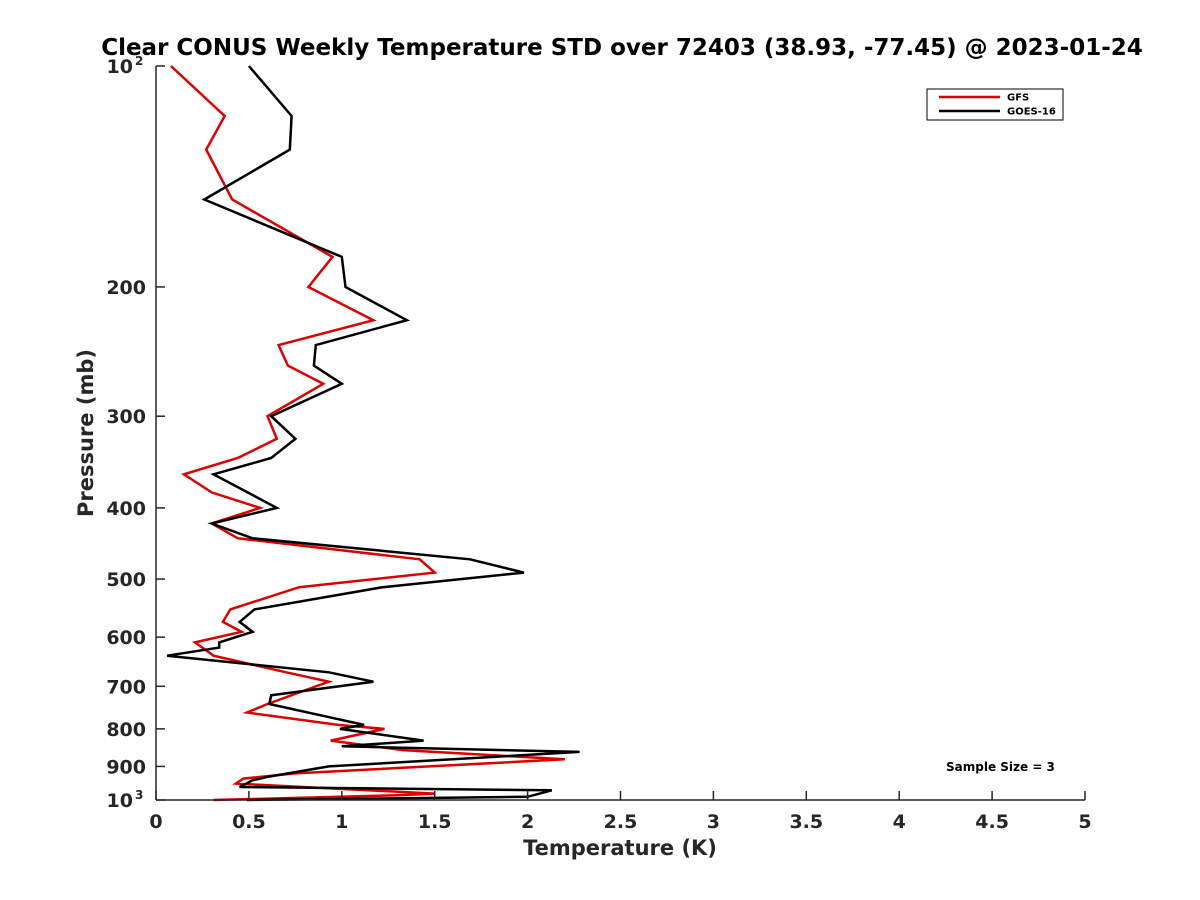  Describe the element at coordinates (713, 822) in the screenshot. I see `x-tick-label: 3` at that location.